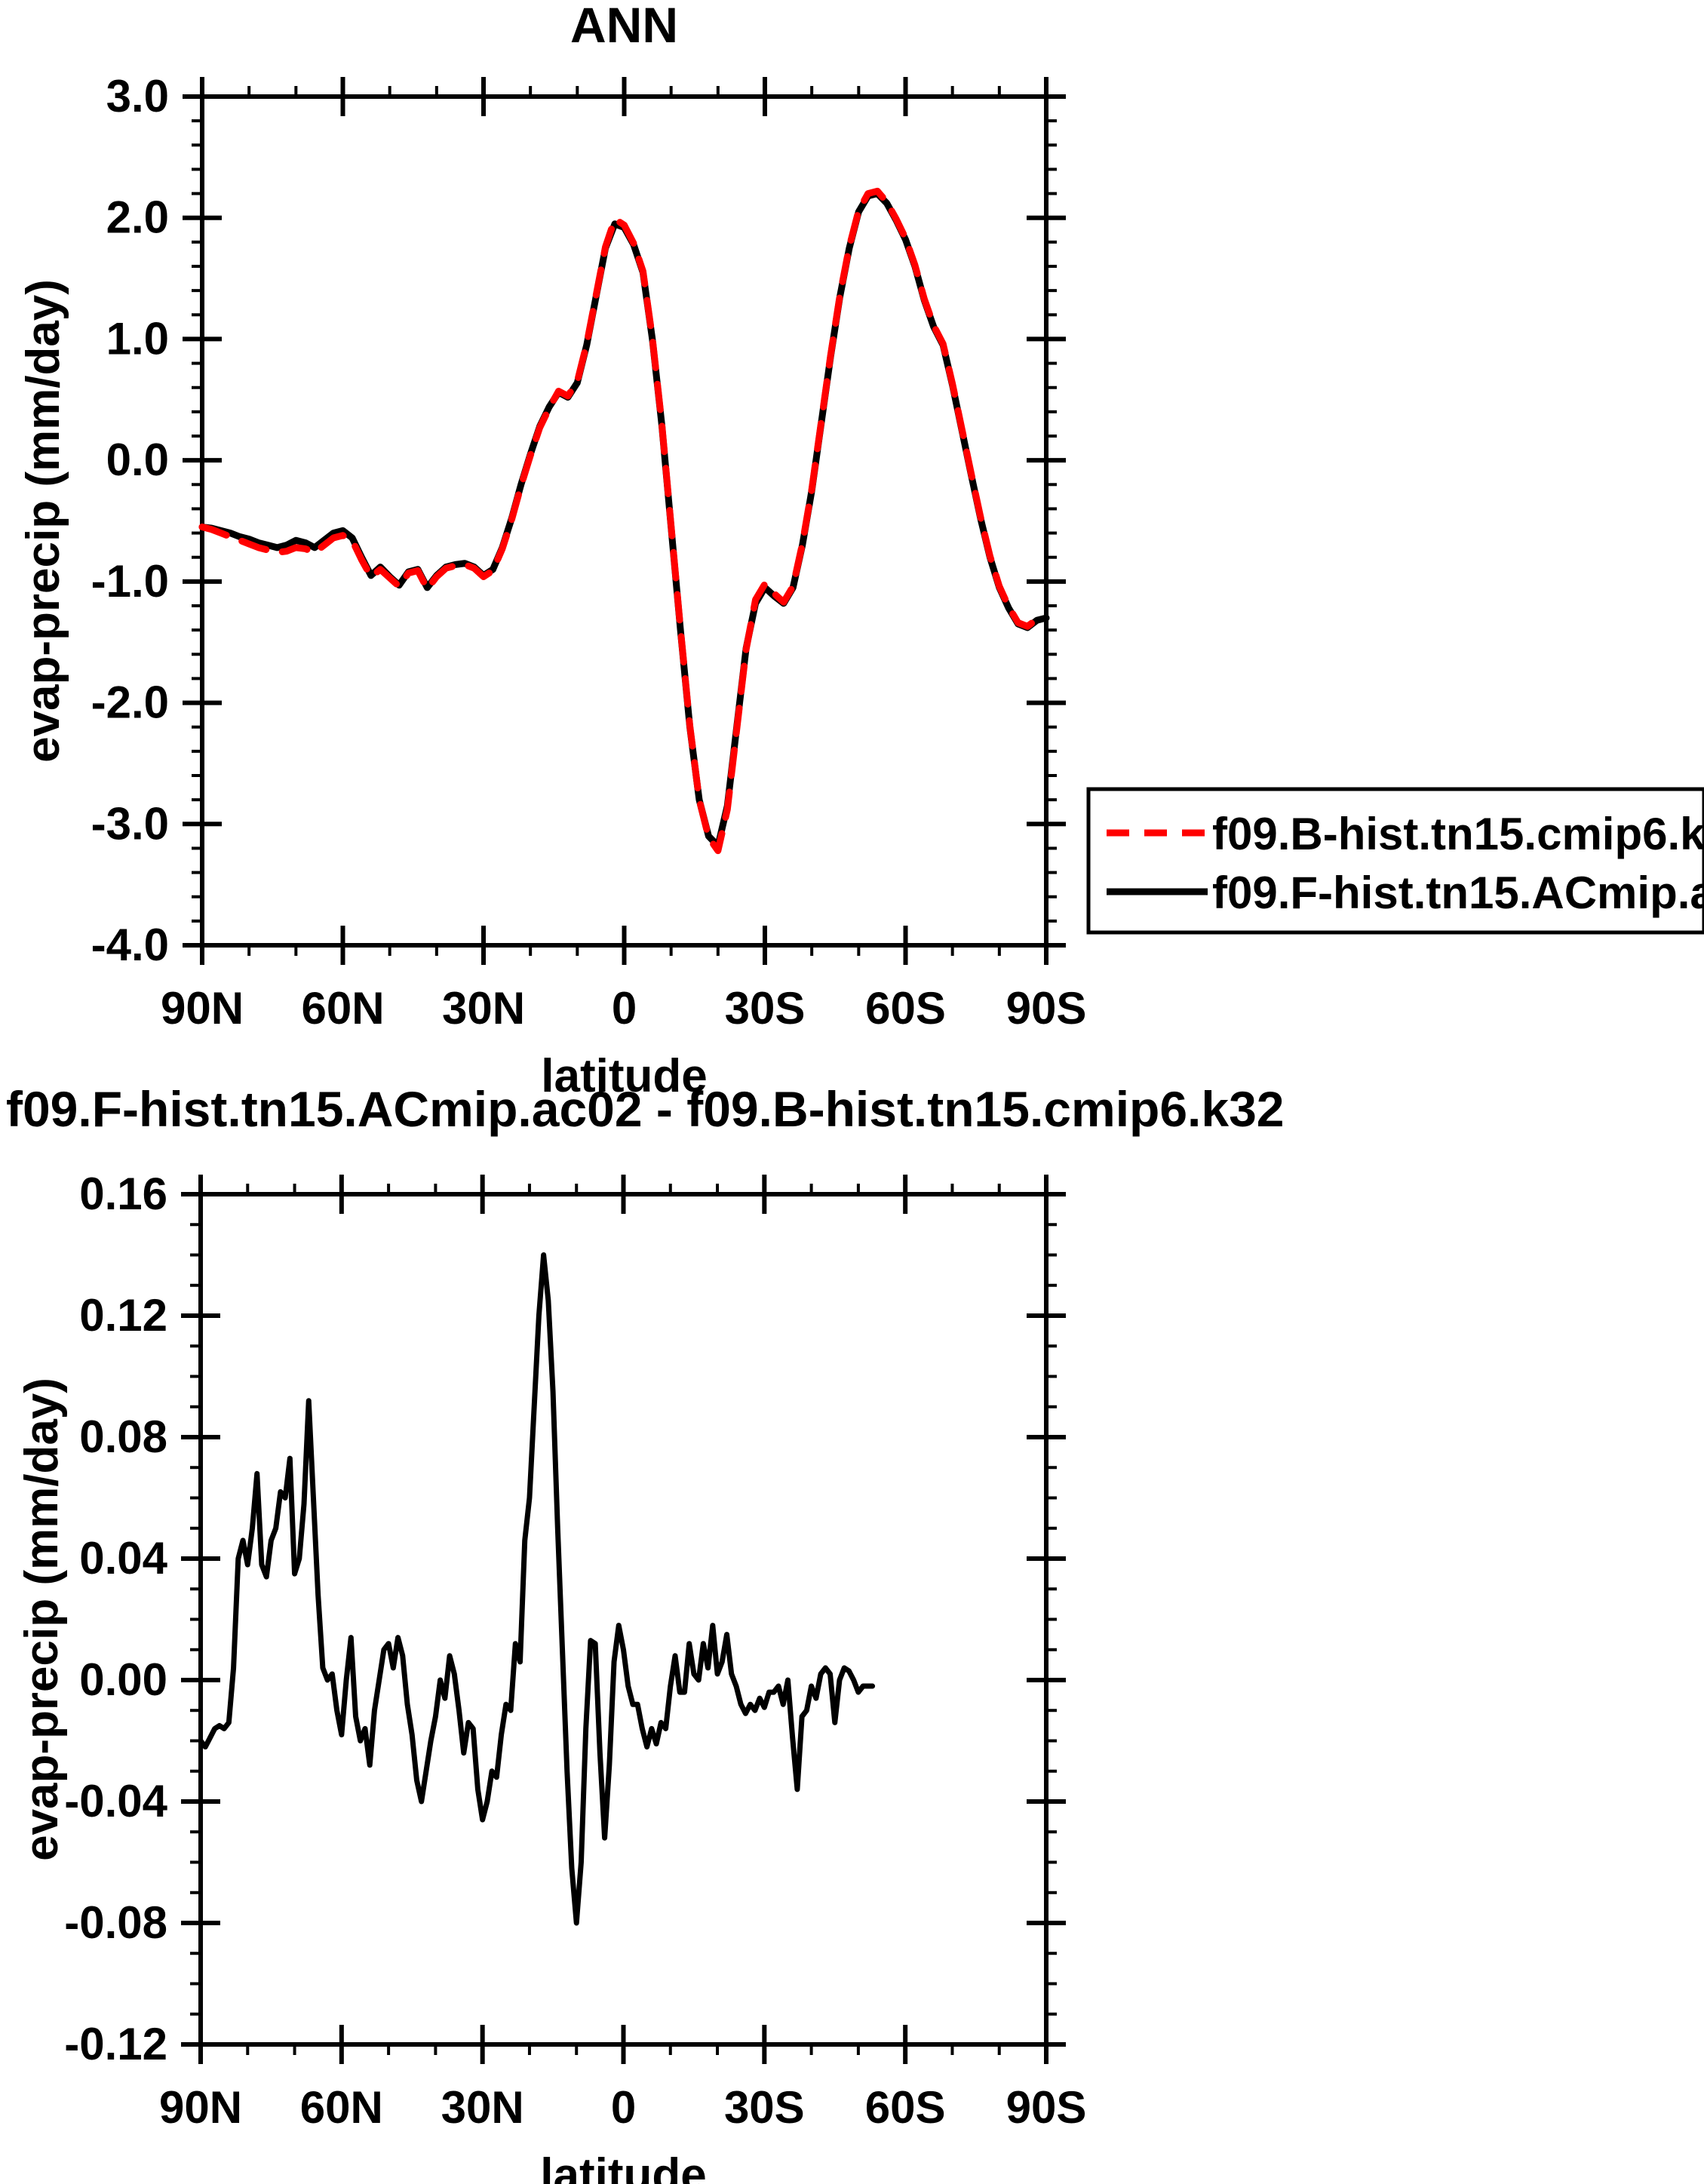  Describe the element at coordinates (123, 1679) in the screenshot. I see `y-tick-label: 0.00` at that location.